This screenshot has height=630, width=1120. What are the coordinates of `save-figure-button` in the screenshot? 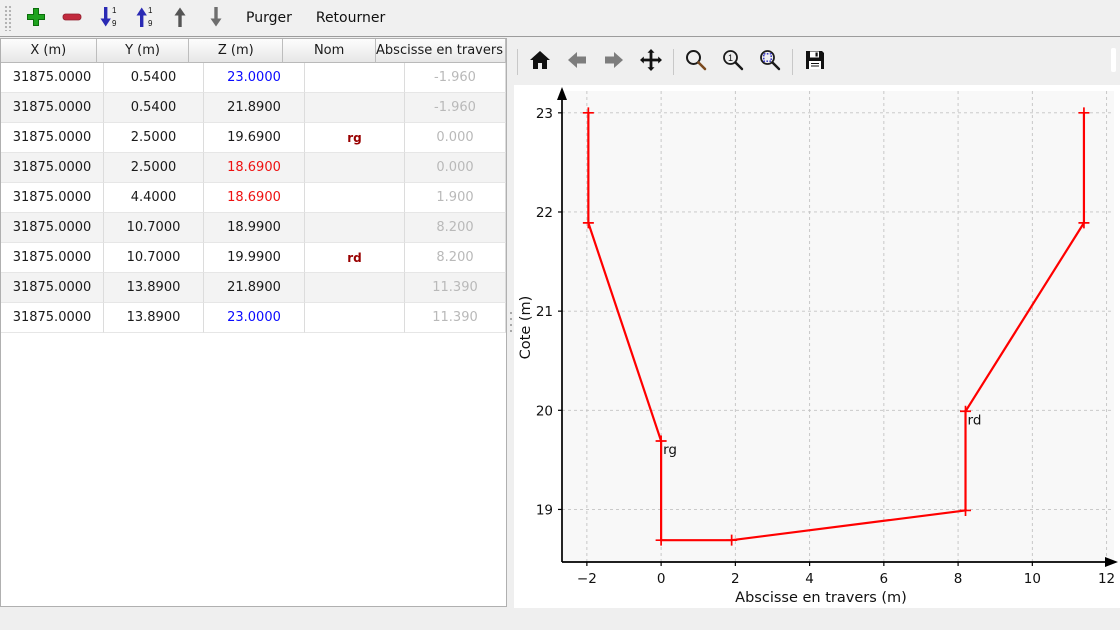 It's located at (815, 62).